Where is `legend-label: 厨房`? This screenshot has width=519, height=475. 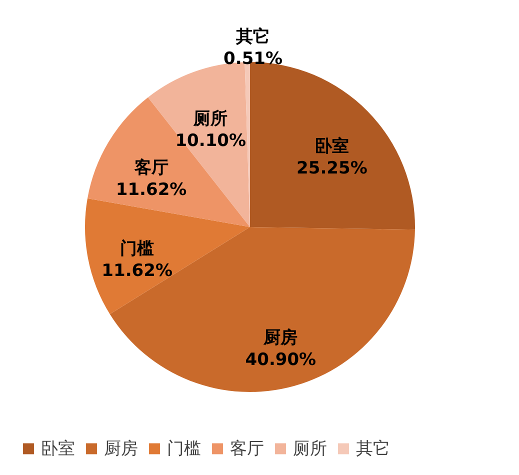 legend-label: 厨房 is located at coordinates (121, 448).